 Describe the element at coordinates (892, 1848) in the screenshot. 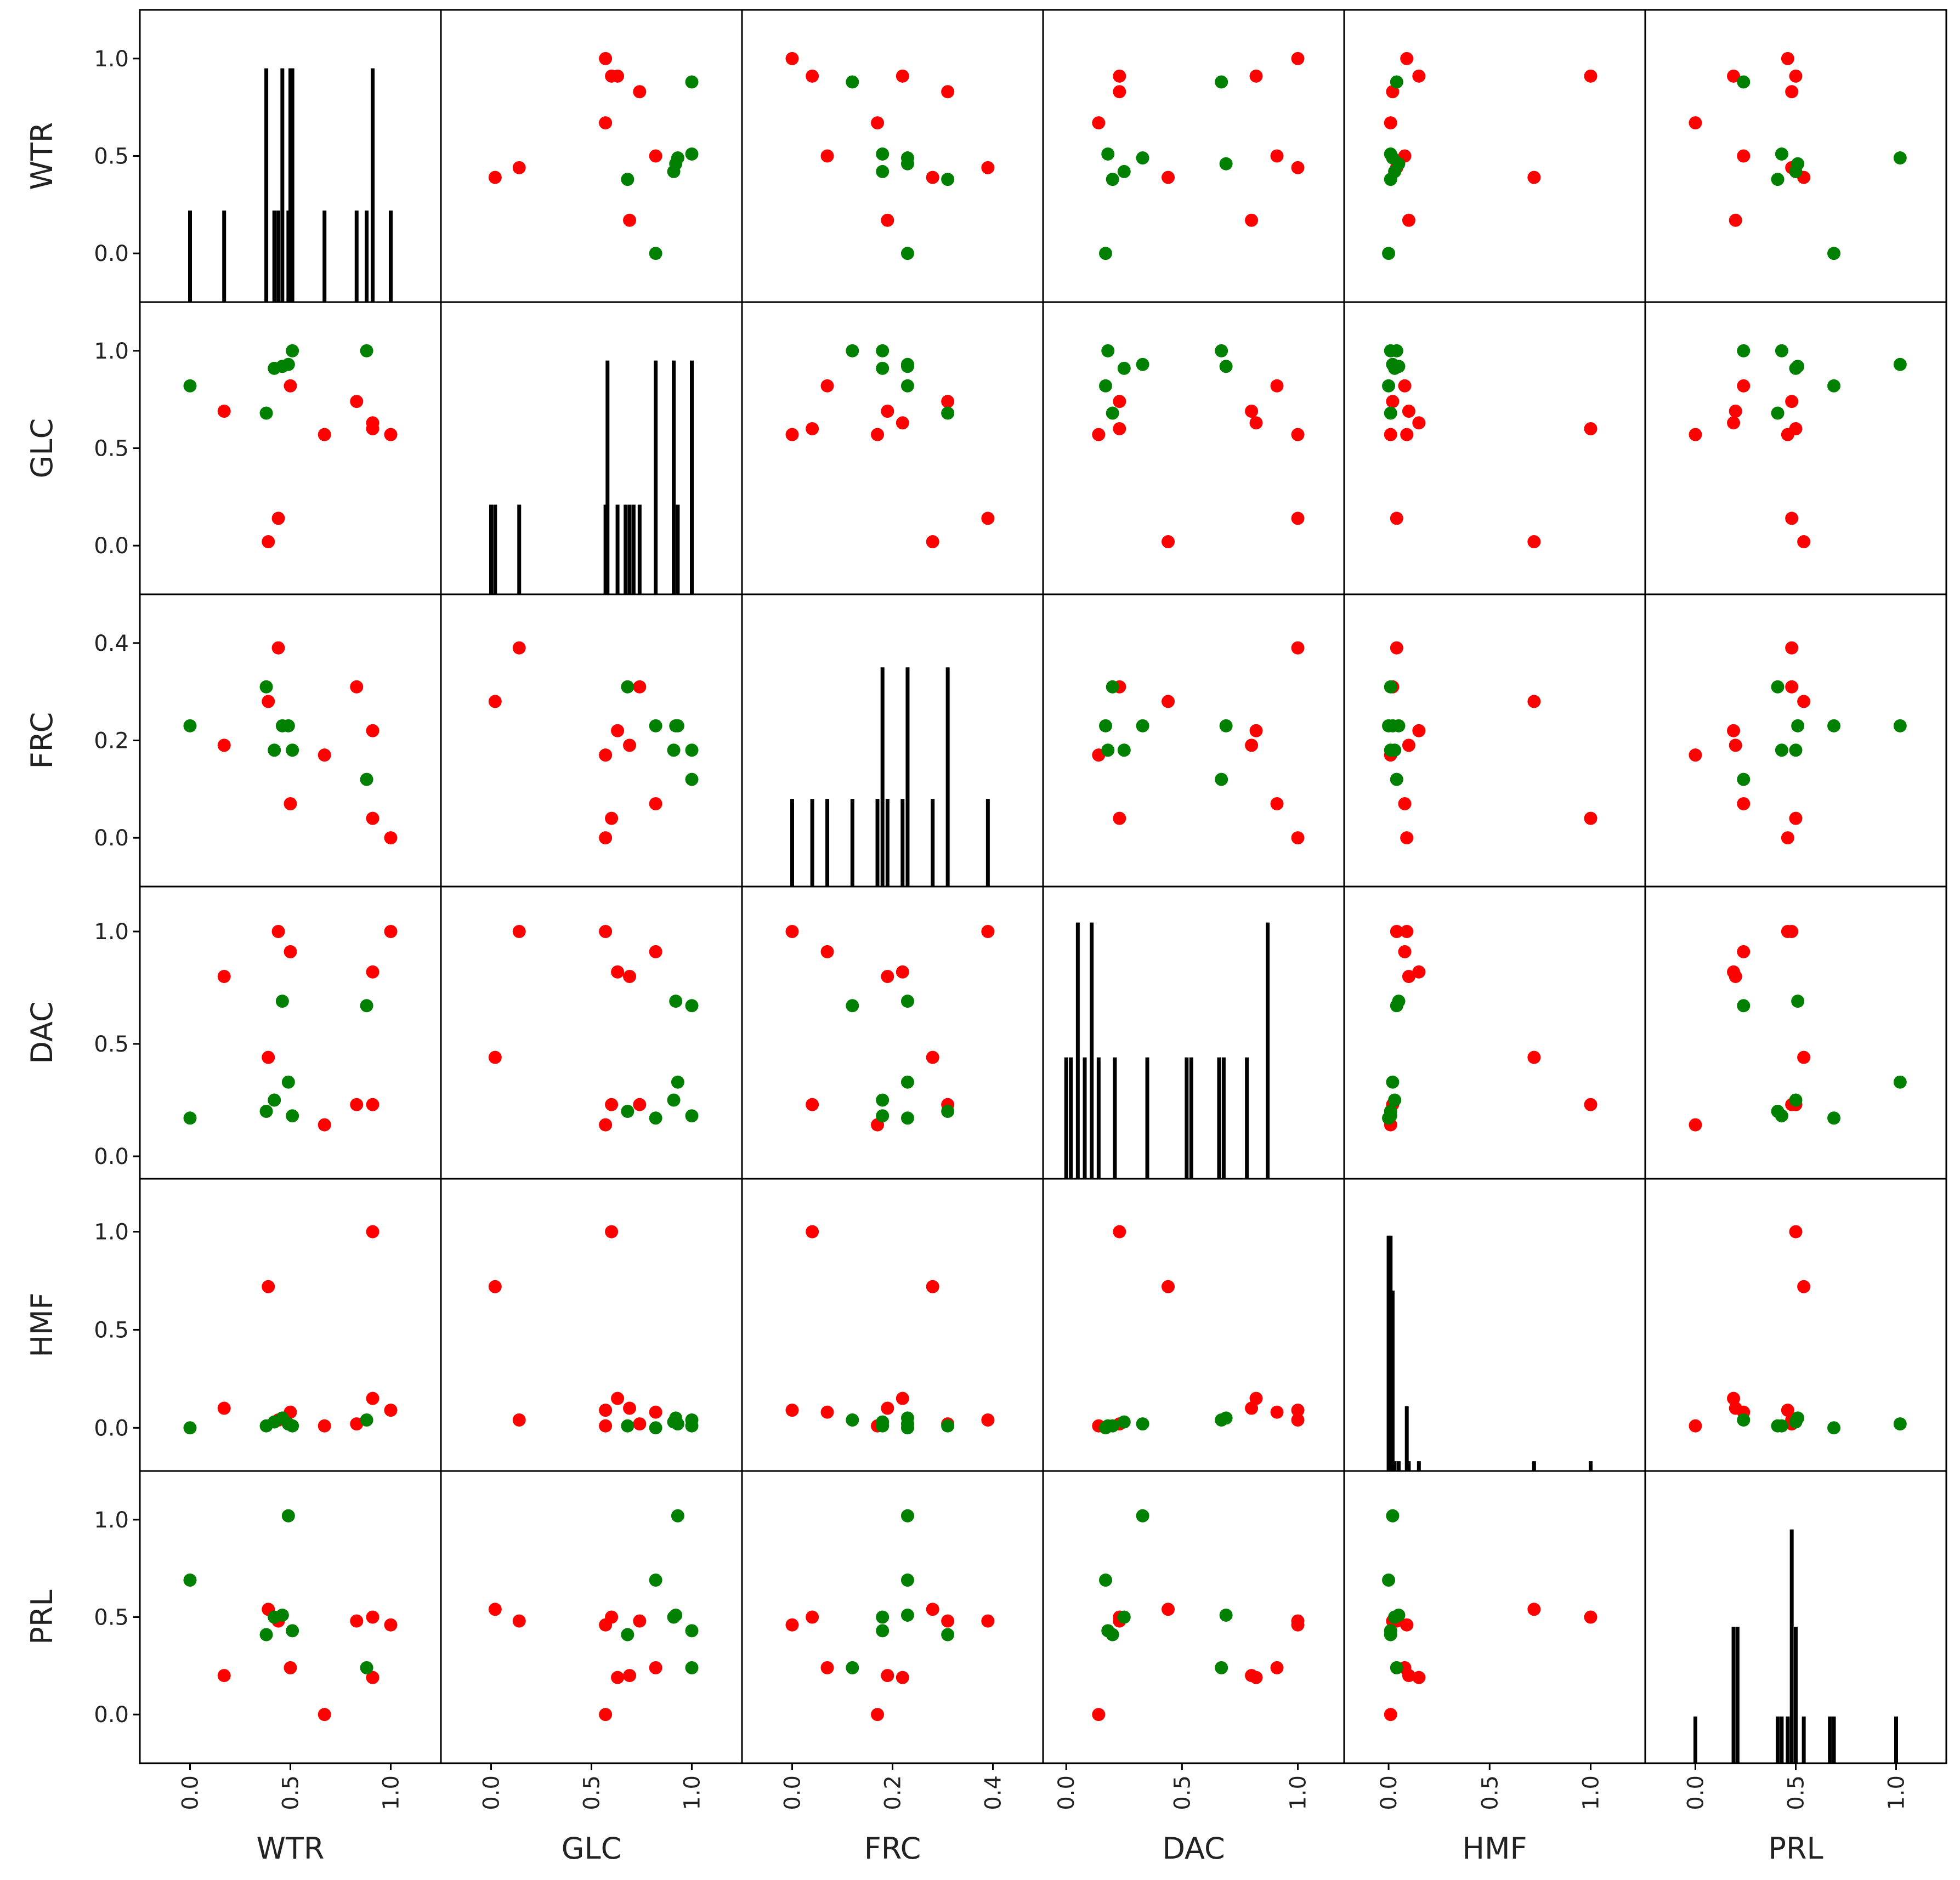

I see `x-axis-title-FRC: FRC` at that location.